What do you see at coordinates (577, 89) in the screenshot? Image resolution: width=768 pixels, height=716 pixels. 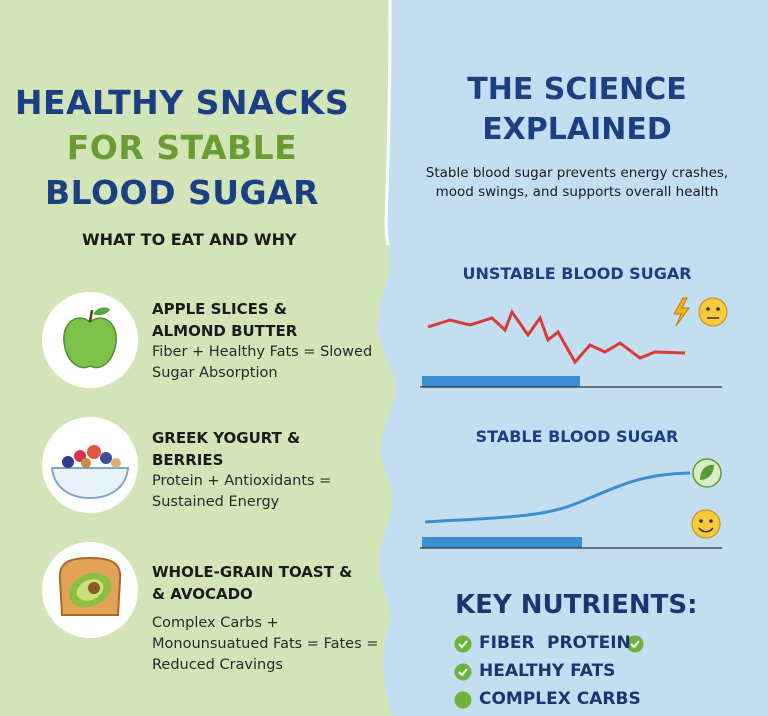 I see `title-line: THE SCIENCE` at bounding box center [577, 89].